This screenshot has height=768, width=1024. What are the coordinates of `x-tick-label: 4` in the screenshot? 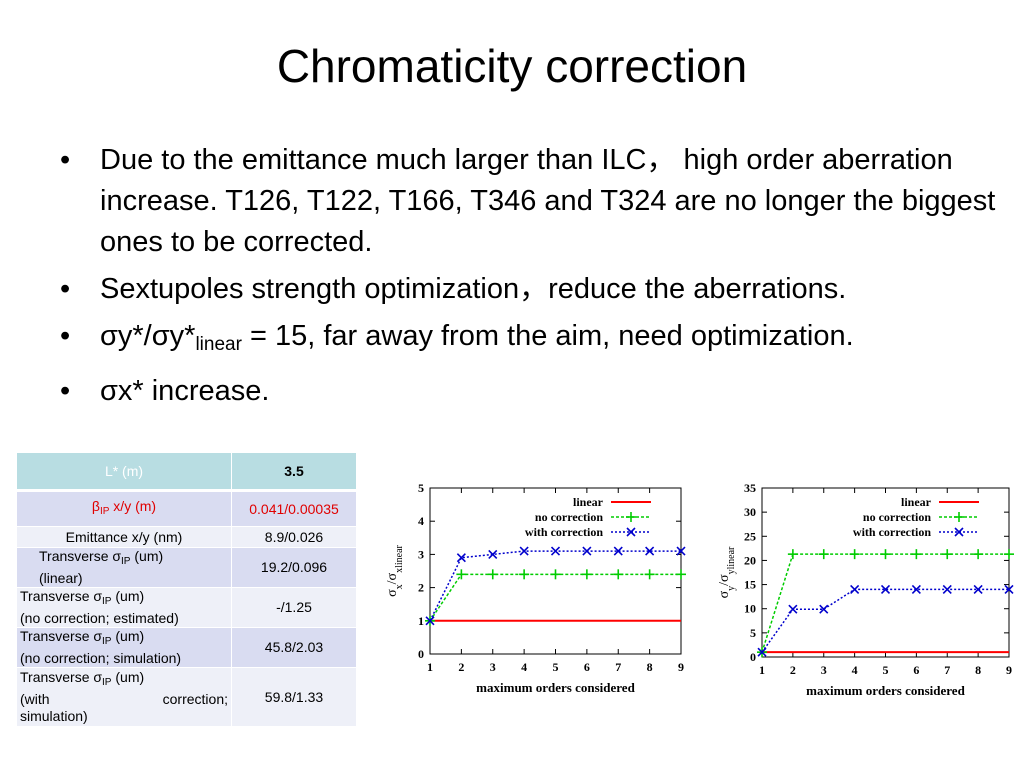 It's located at (855, 670).